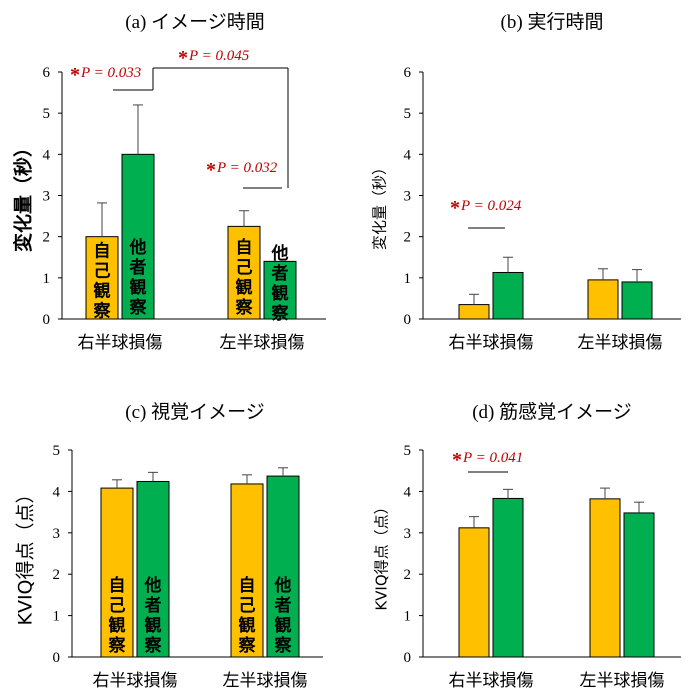 The image size is (697, 700). I want to click on significance-label: * P = 0.033, so click(105, 75).